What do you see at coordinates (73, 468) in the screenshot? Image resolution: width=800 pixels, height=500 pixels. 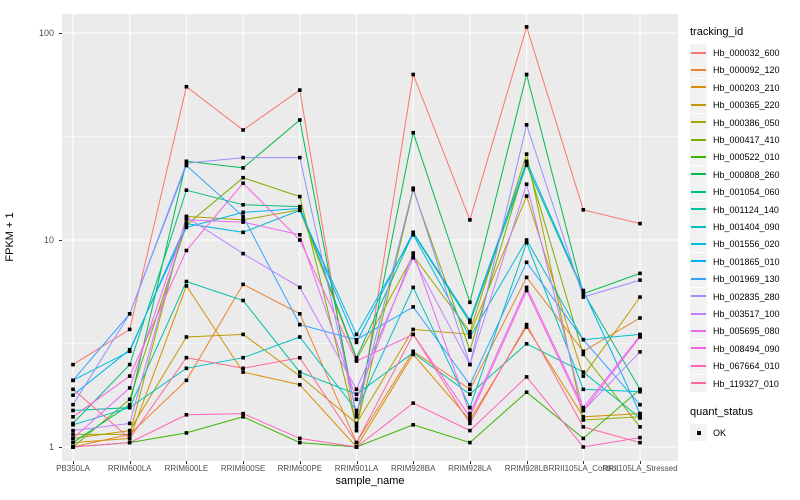 I see `x-tick-label: PB350LA` at bounding box center [73, 468].